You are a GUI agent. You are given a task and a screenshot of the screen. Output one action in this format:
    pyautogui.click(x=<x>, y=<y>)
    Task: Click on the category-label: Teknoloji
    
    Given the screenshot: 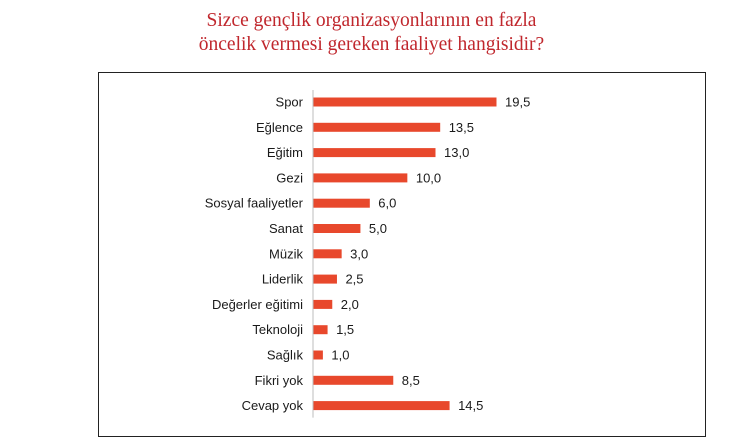 What is the action you would take?
    pyautogui.click(x=277, y=329)
    